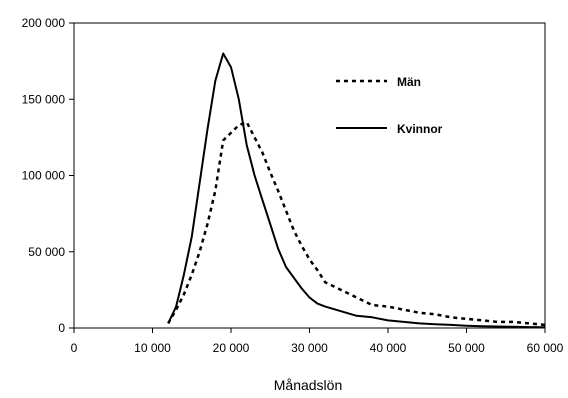  I want to click on y-tick-label: 100 000, so click(44, 176).